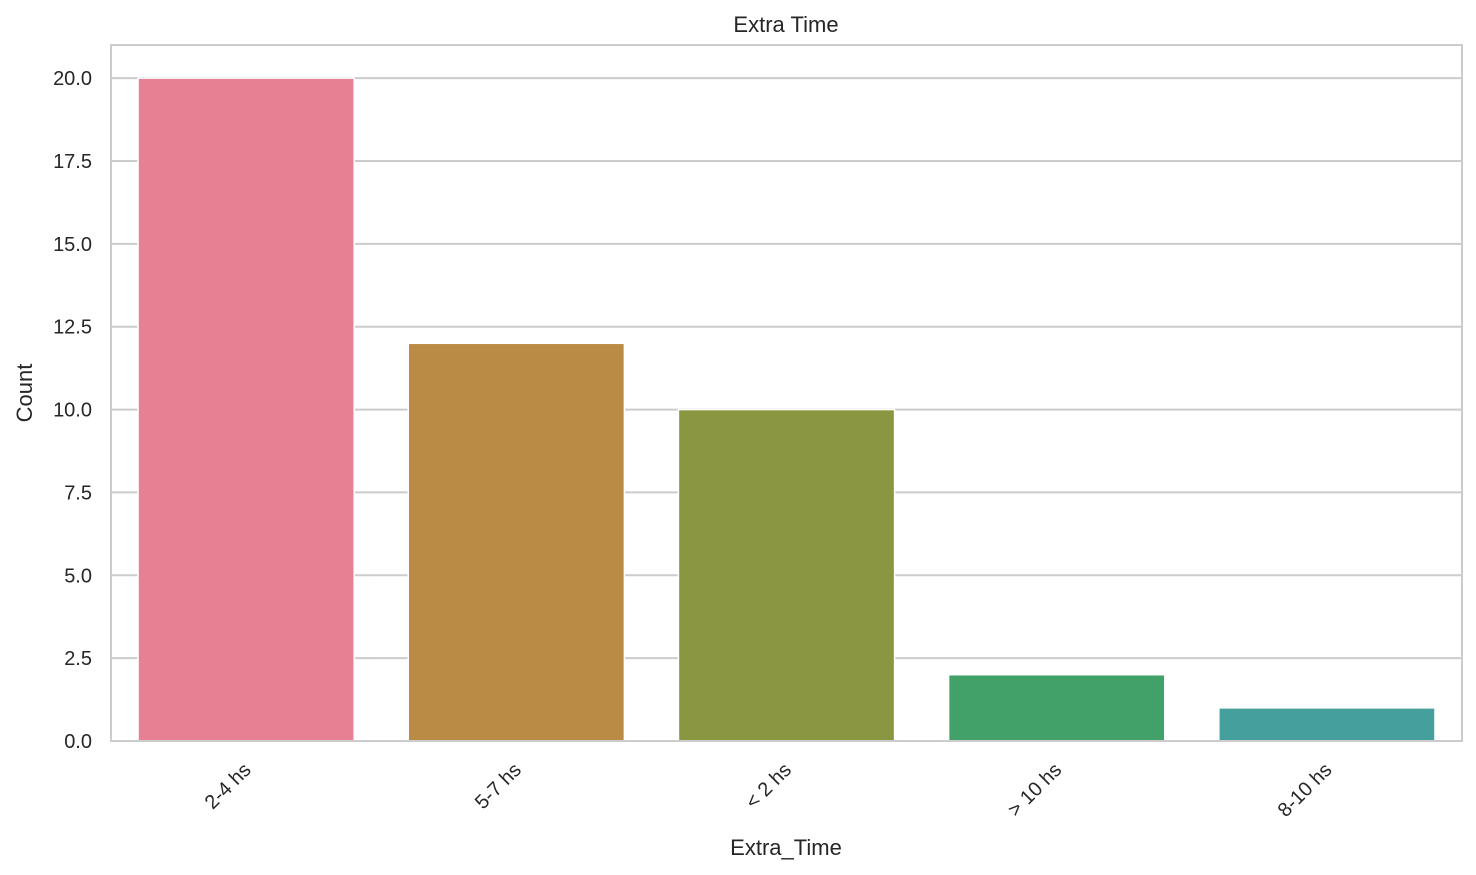  Describe the element at coordinates (78, 493) in the screenshot. I see `y-tick-label: 7.5` at that location.